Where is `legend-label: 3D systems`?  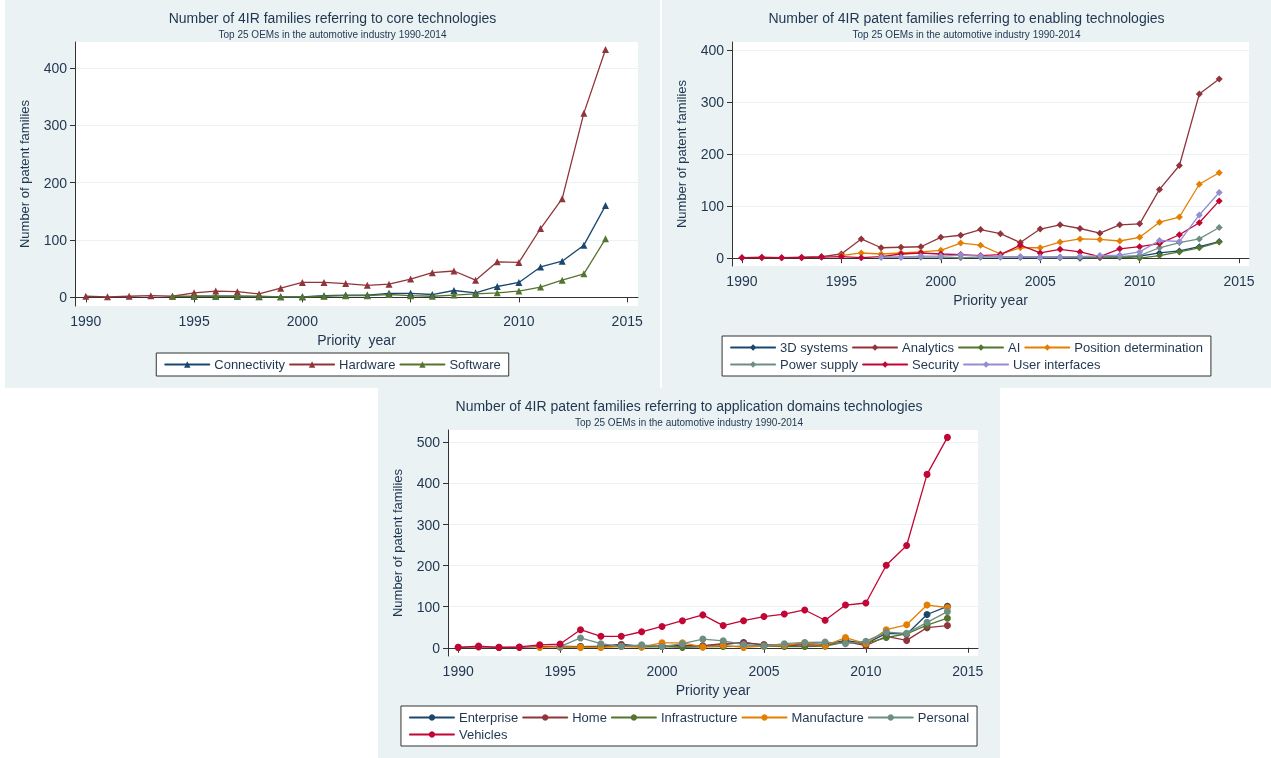 legend-label: 3D systems is located at coordinates (814, 347).